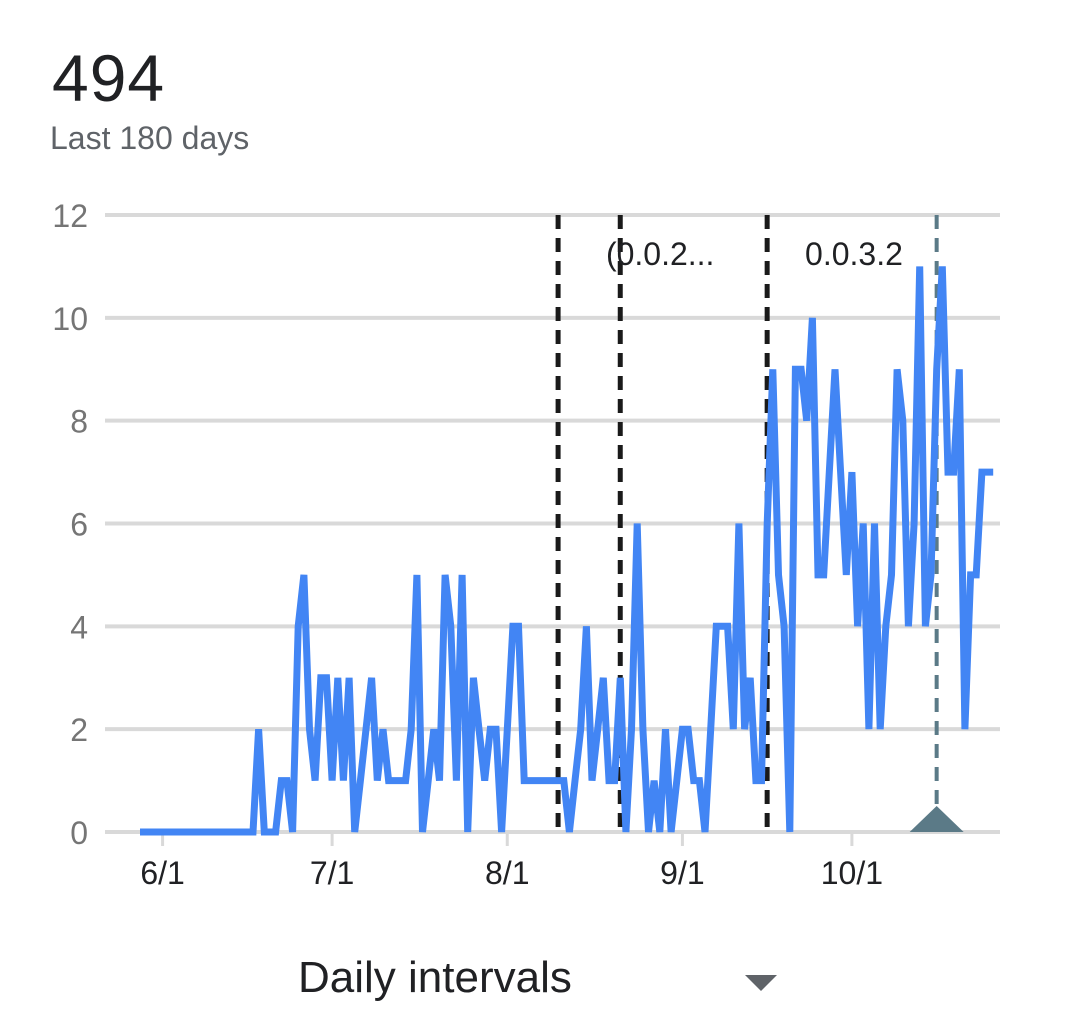 The height and width of the screenshot is (1032, 1080). I want to click on interval-dropdown: Daily intervals, so click(540, 980).